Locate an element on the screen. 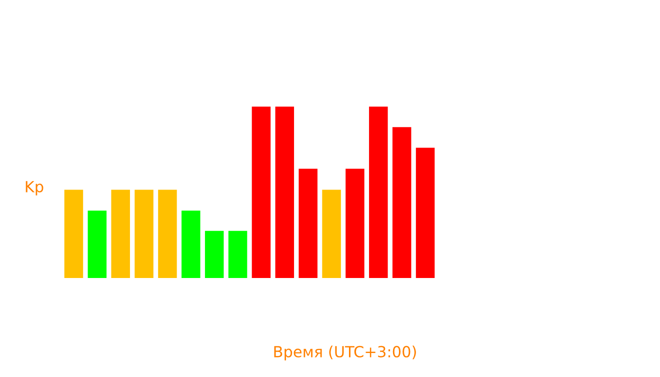 The height and width of the screenshot is (377, 660). y-axis-title: Kp is located at coordinates (35, 188).